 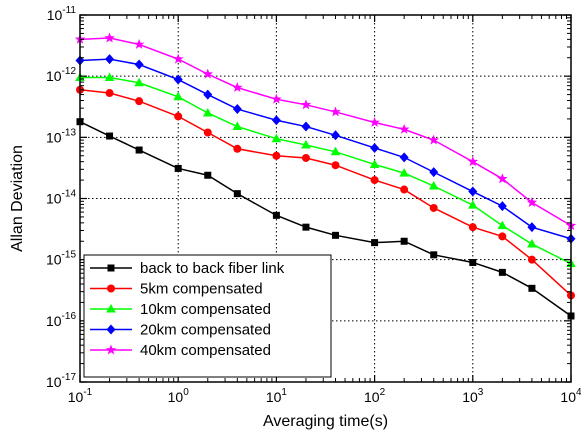 I want to click on y-tick-label: 10-15, so click(x=61, y=259).